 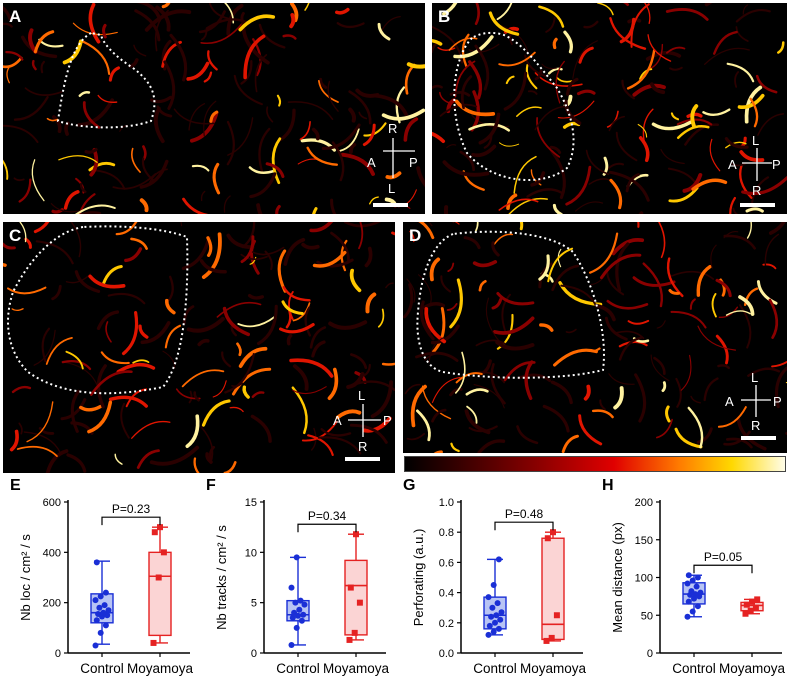 What do you see at coordinates (446, 503) in the screenshot?
I see `y-tick-label: 1.0` at bounding box center [446, 503].